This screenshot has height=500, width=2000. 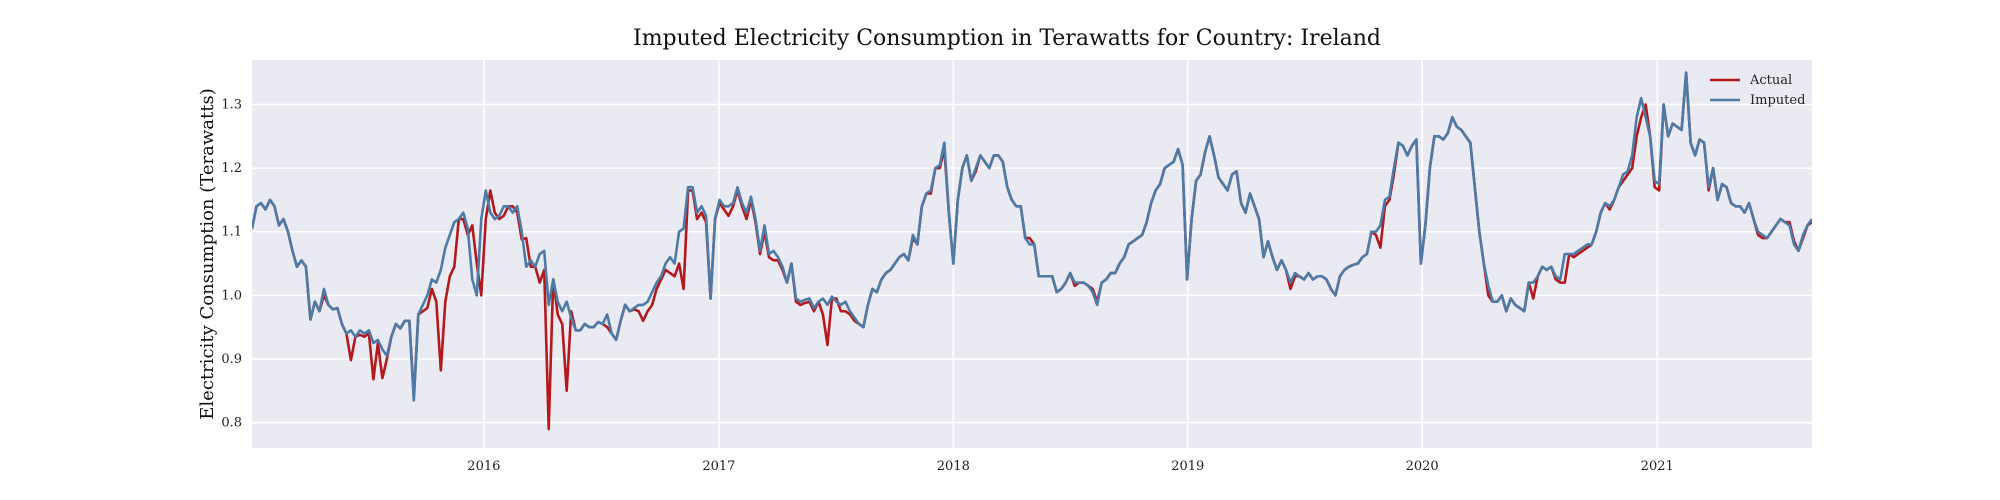 I want to click on x-tick-label: 2018, so click(x=953, y=466).